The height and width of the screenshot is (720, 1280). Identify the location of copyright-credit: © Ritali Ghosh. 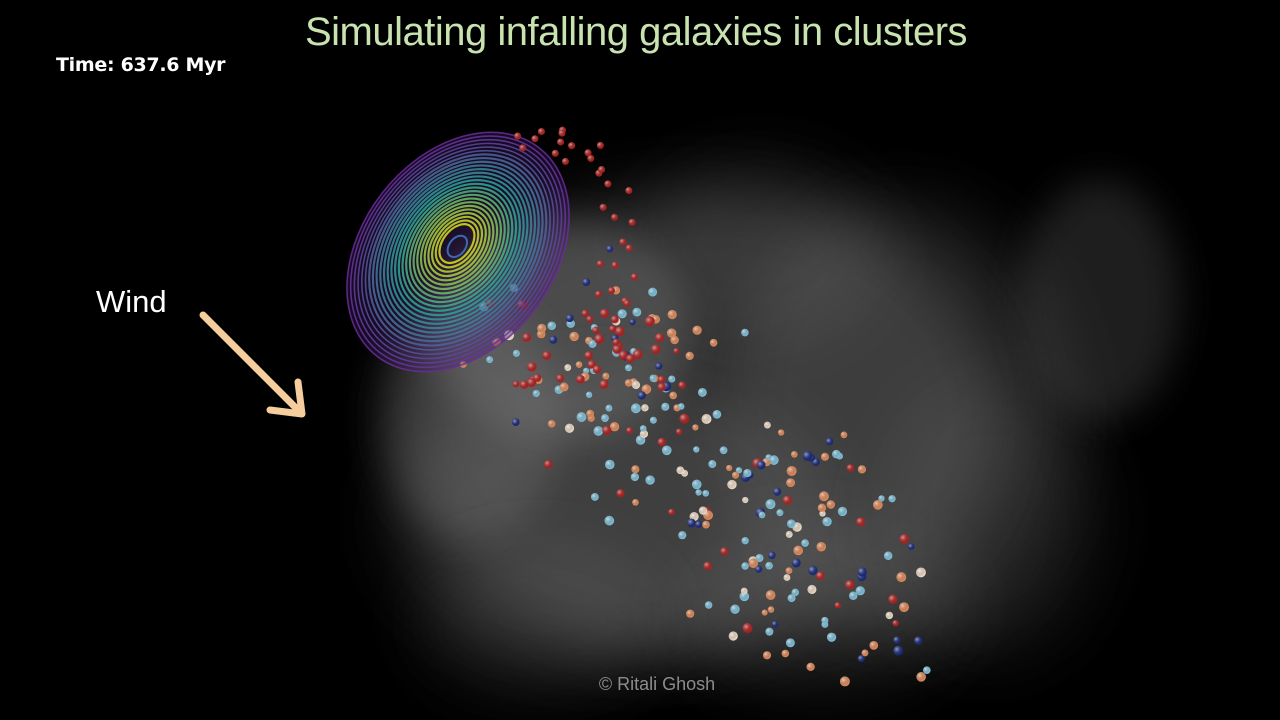
(657, 684).